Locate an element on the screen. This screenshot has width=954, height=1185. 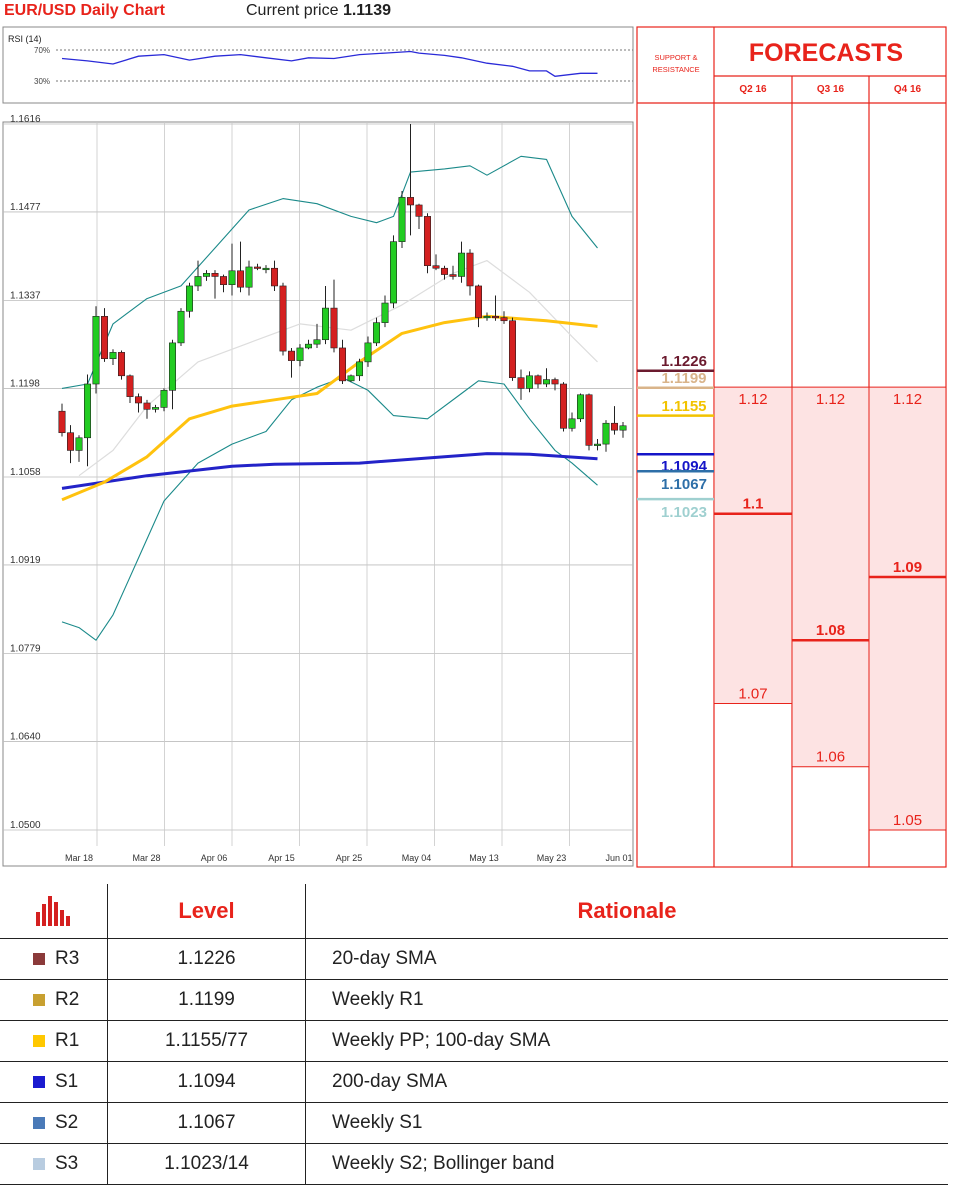
level-name: R1 is located at coordinates (67, 1040).